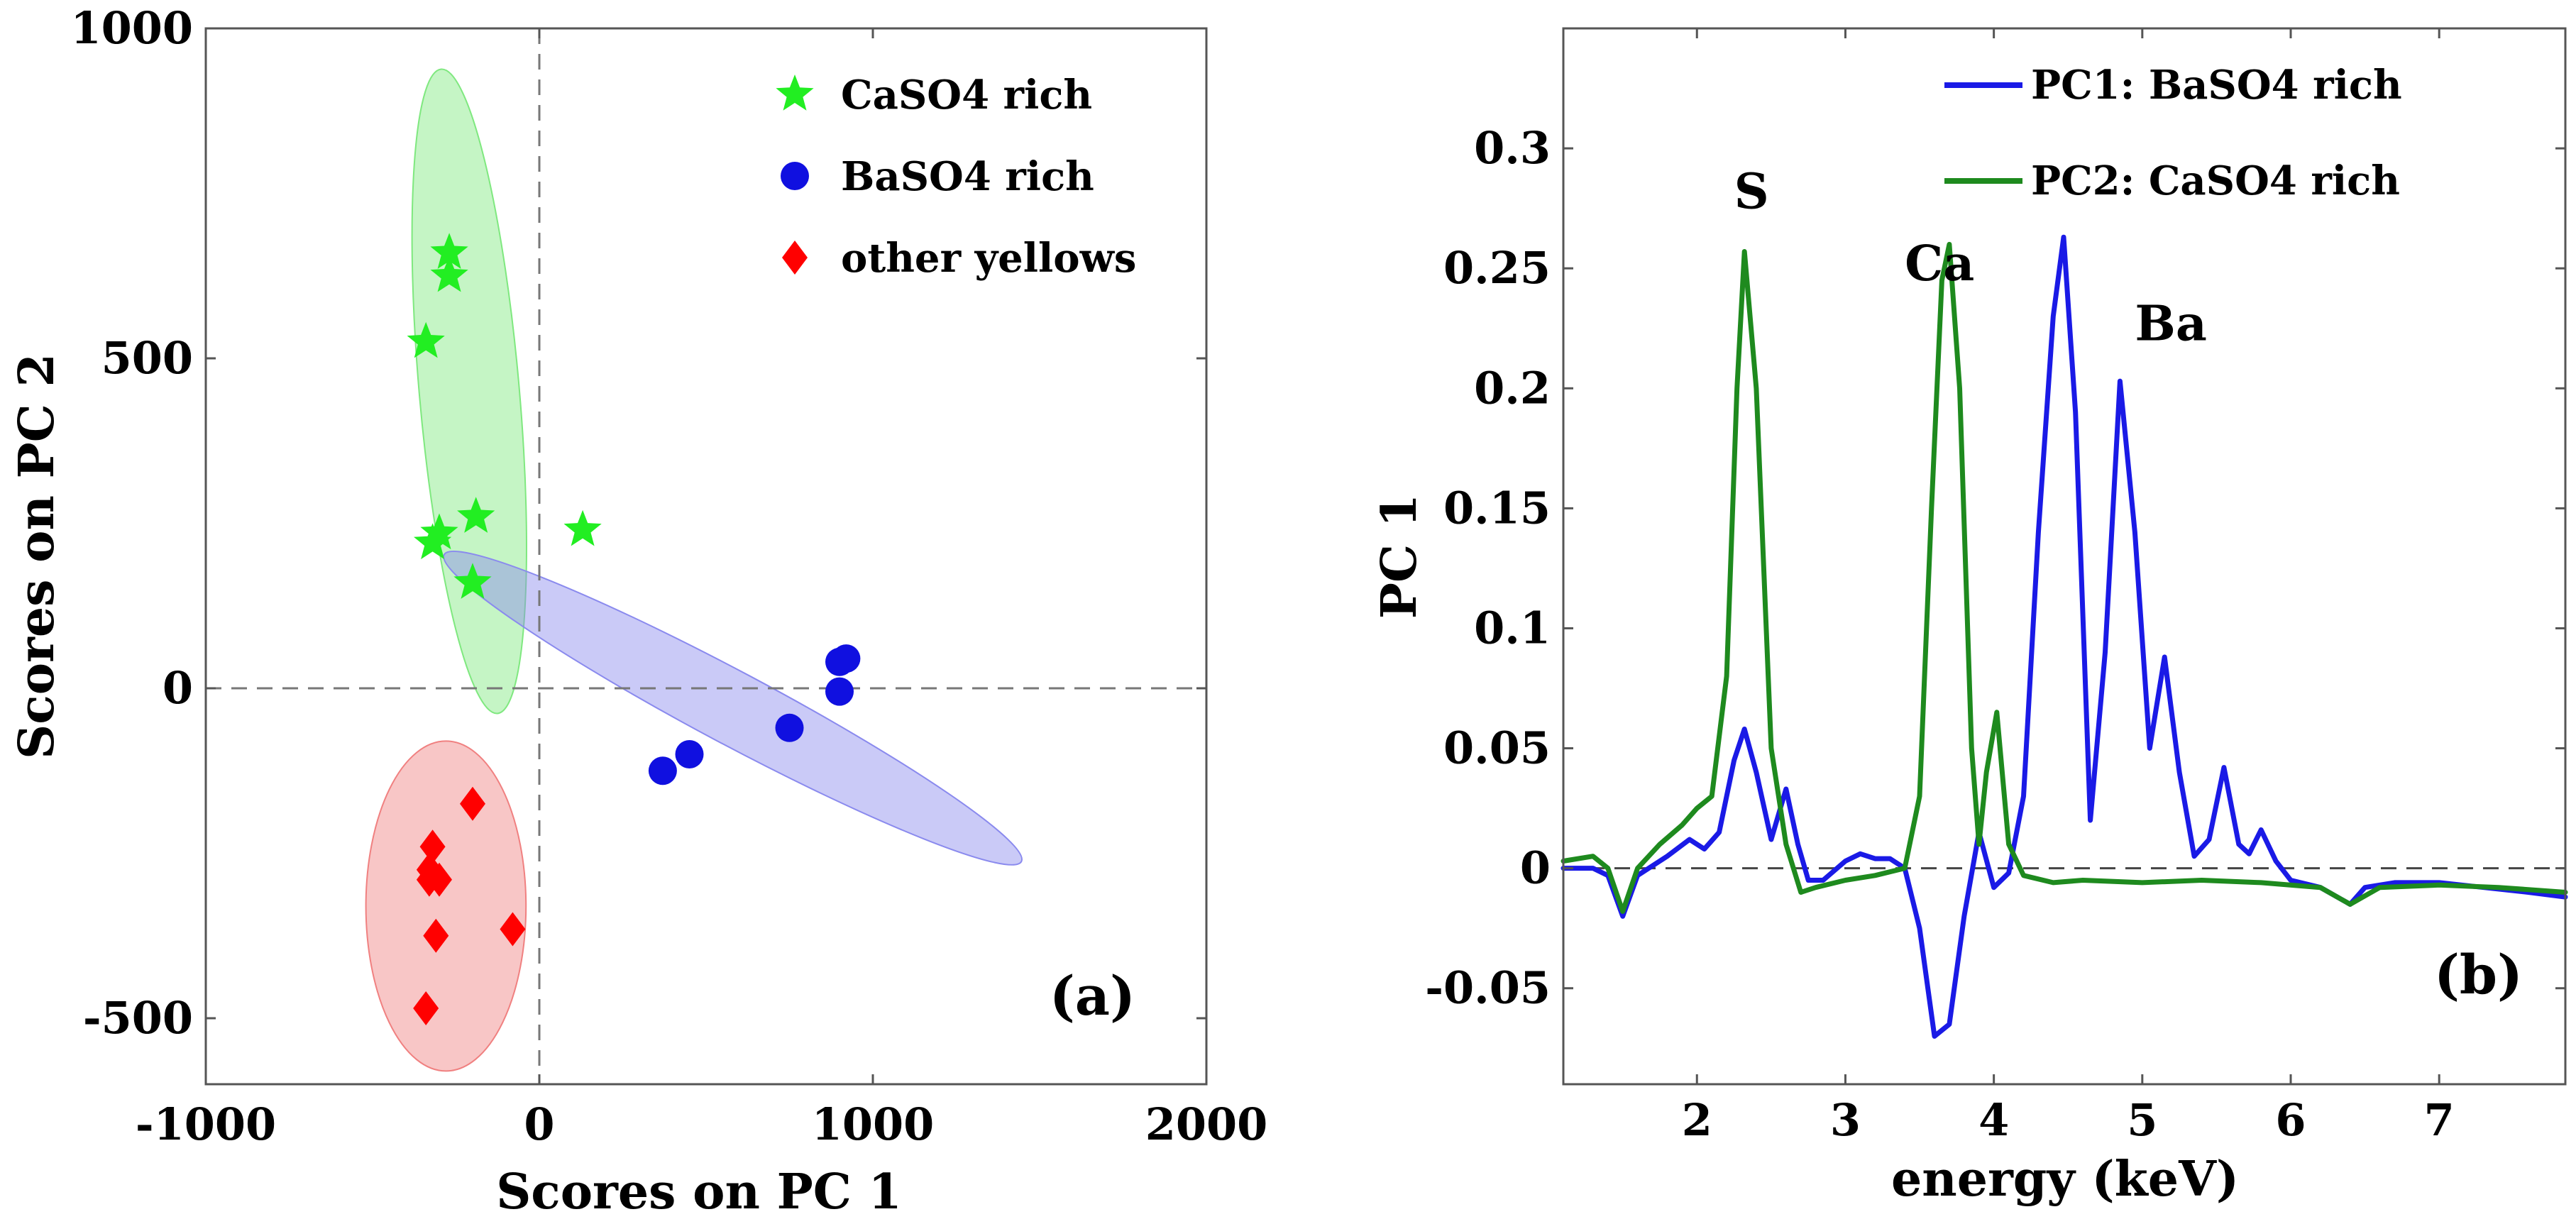 The width and height of the screenshot is (2576, 1224). Describe the element at coordinates (1497, 508) in the screenshot. I see `y-tick-label: 0.15` at that location.